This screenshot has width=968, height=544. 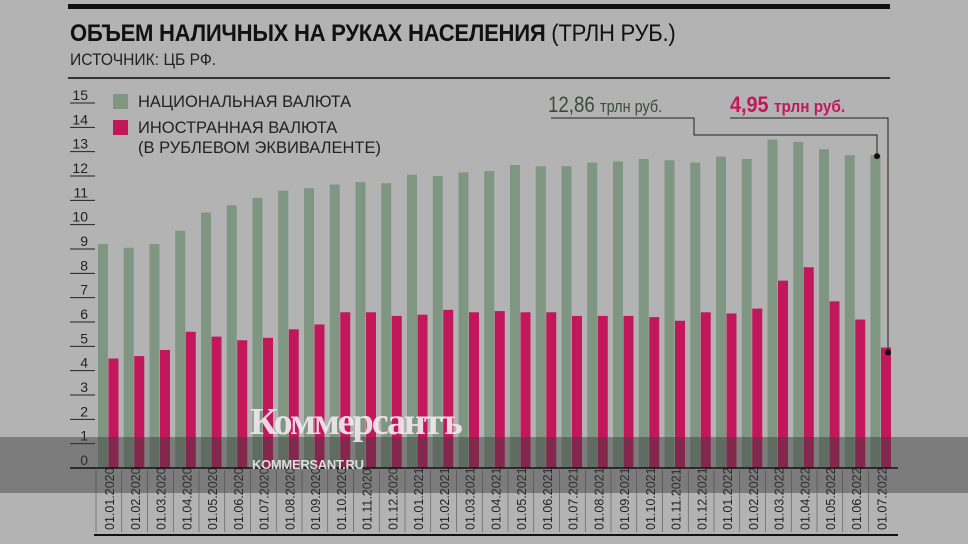 What do you see at coordinates (471, 498) in the screenshot?
I see `x-tick-label: 01.03.2021` at bounding box center [471, 498].